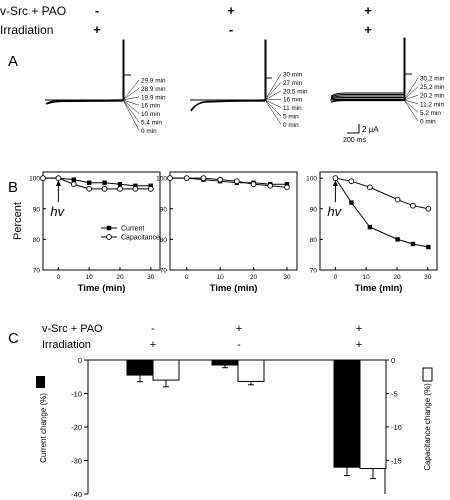 This screenshot has height=500, width=450. What do you see at coordinates (221, 277) in the screenshot?
I see `x-tick-label: 10` at bounding box center [221, 277].